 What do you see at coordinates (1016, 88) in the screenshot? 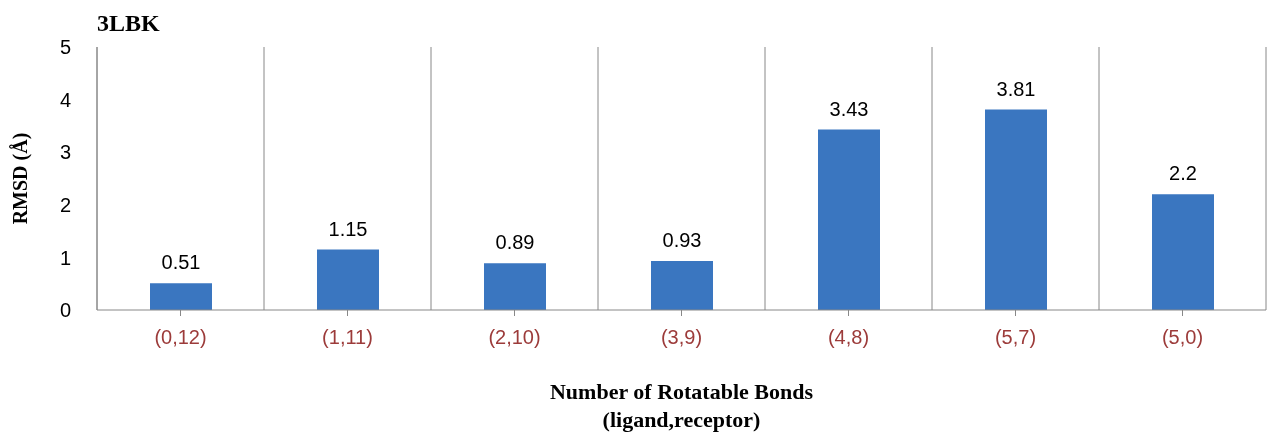
I see `data-label: 3.81` at bounding box center [1016, 88].